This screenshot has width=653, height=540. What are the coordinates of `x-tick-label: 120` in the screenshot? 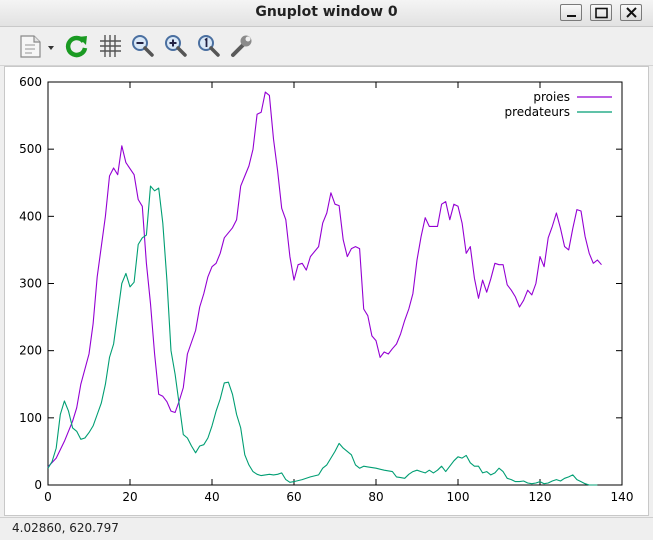 It's located at (540, 497).